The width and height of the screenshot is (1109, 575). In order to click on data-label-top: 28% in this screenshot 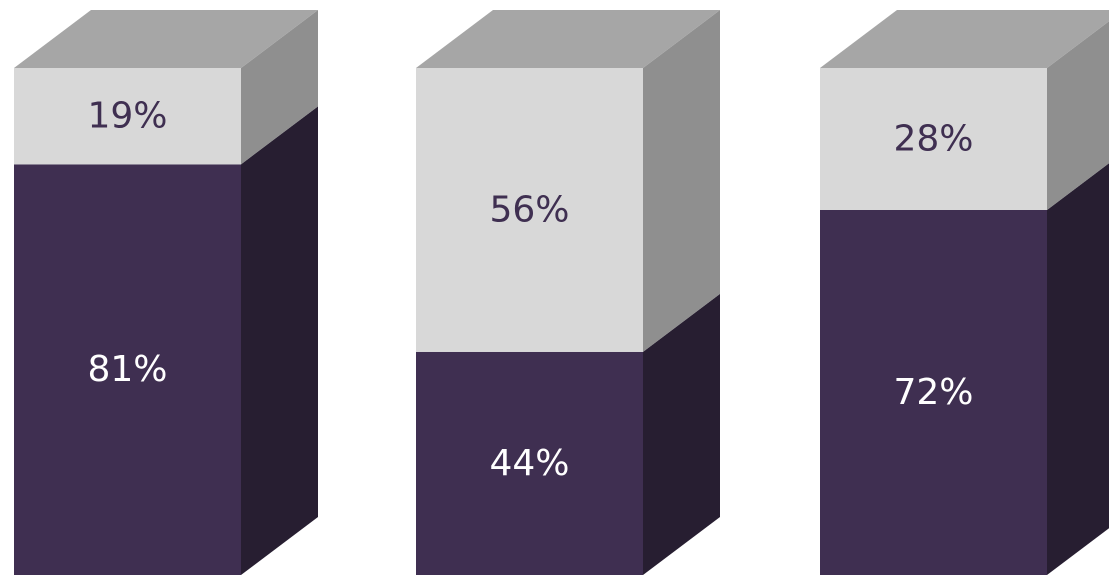, I will do `click(933, 138)`.